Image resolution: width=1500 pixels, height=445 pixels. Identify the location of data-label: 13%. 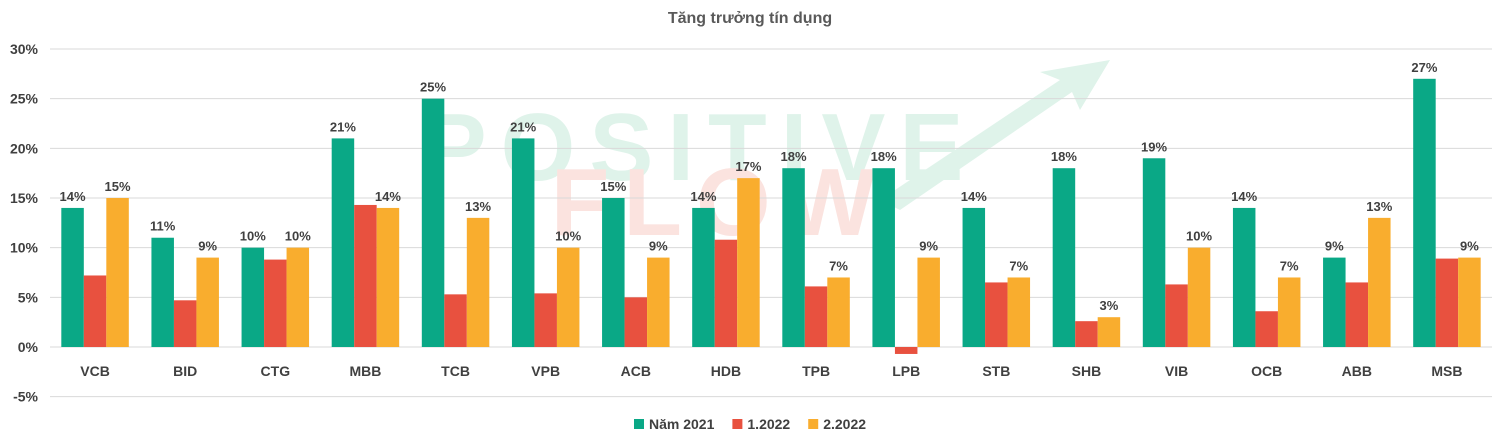
(1379, 206).